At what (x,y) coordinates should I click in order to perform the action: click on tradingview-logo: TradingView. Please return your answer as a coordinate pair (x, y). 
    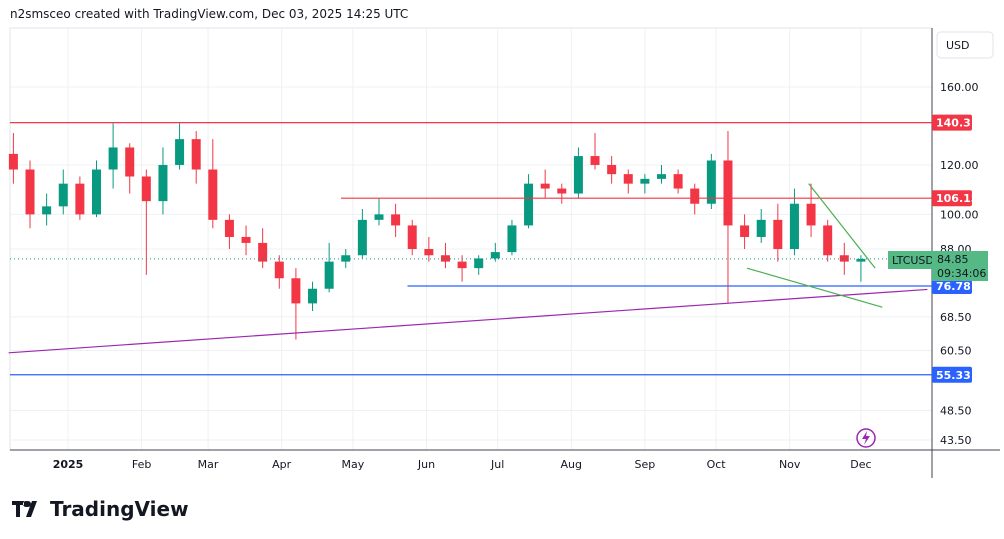
    Looking at the image, I should click on (100, 509).